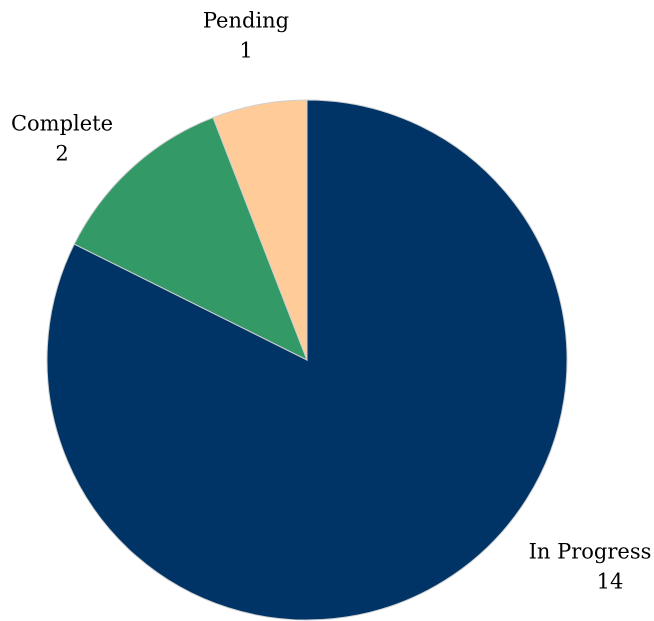 This screenshot has width=654, height=621. What do you see at coordinates (62, 124) in the screenshot?
I see `slice-label: Complete` at bounding box center [62, 124].